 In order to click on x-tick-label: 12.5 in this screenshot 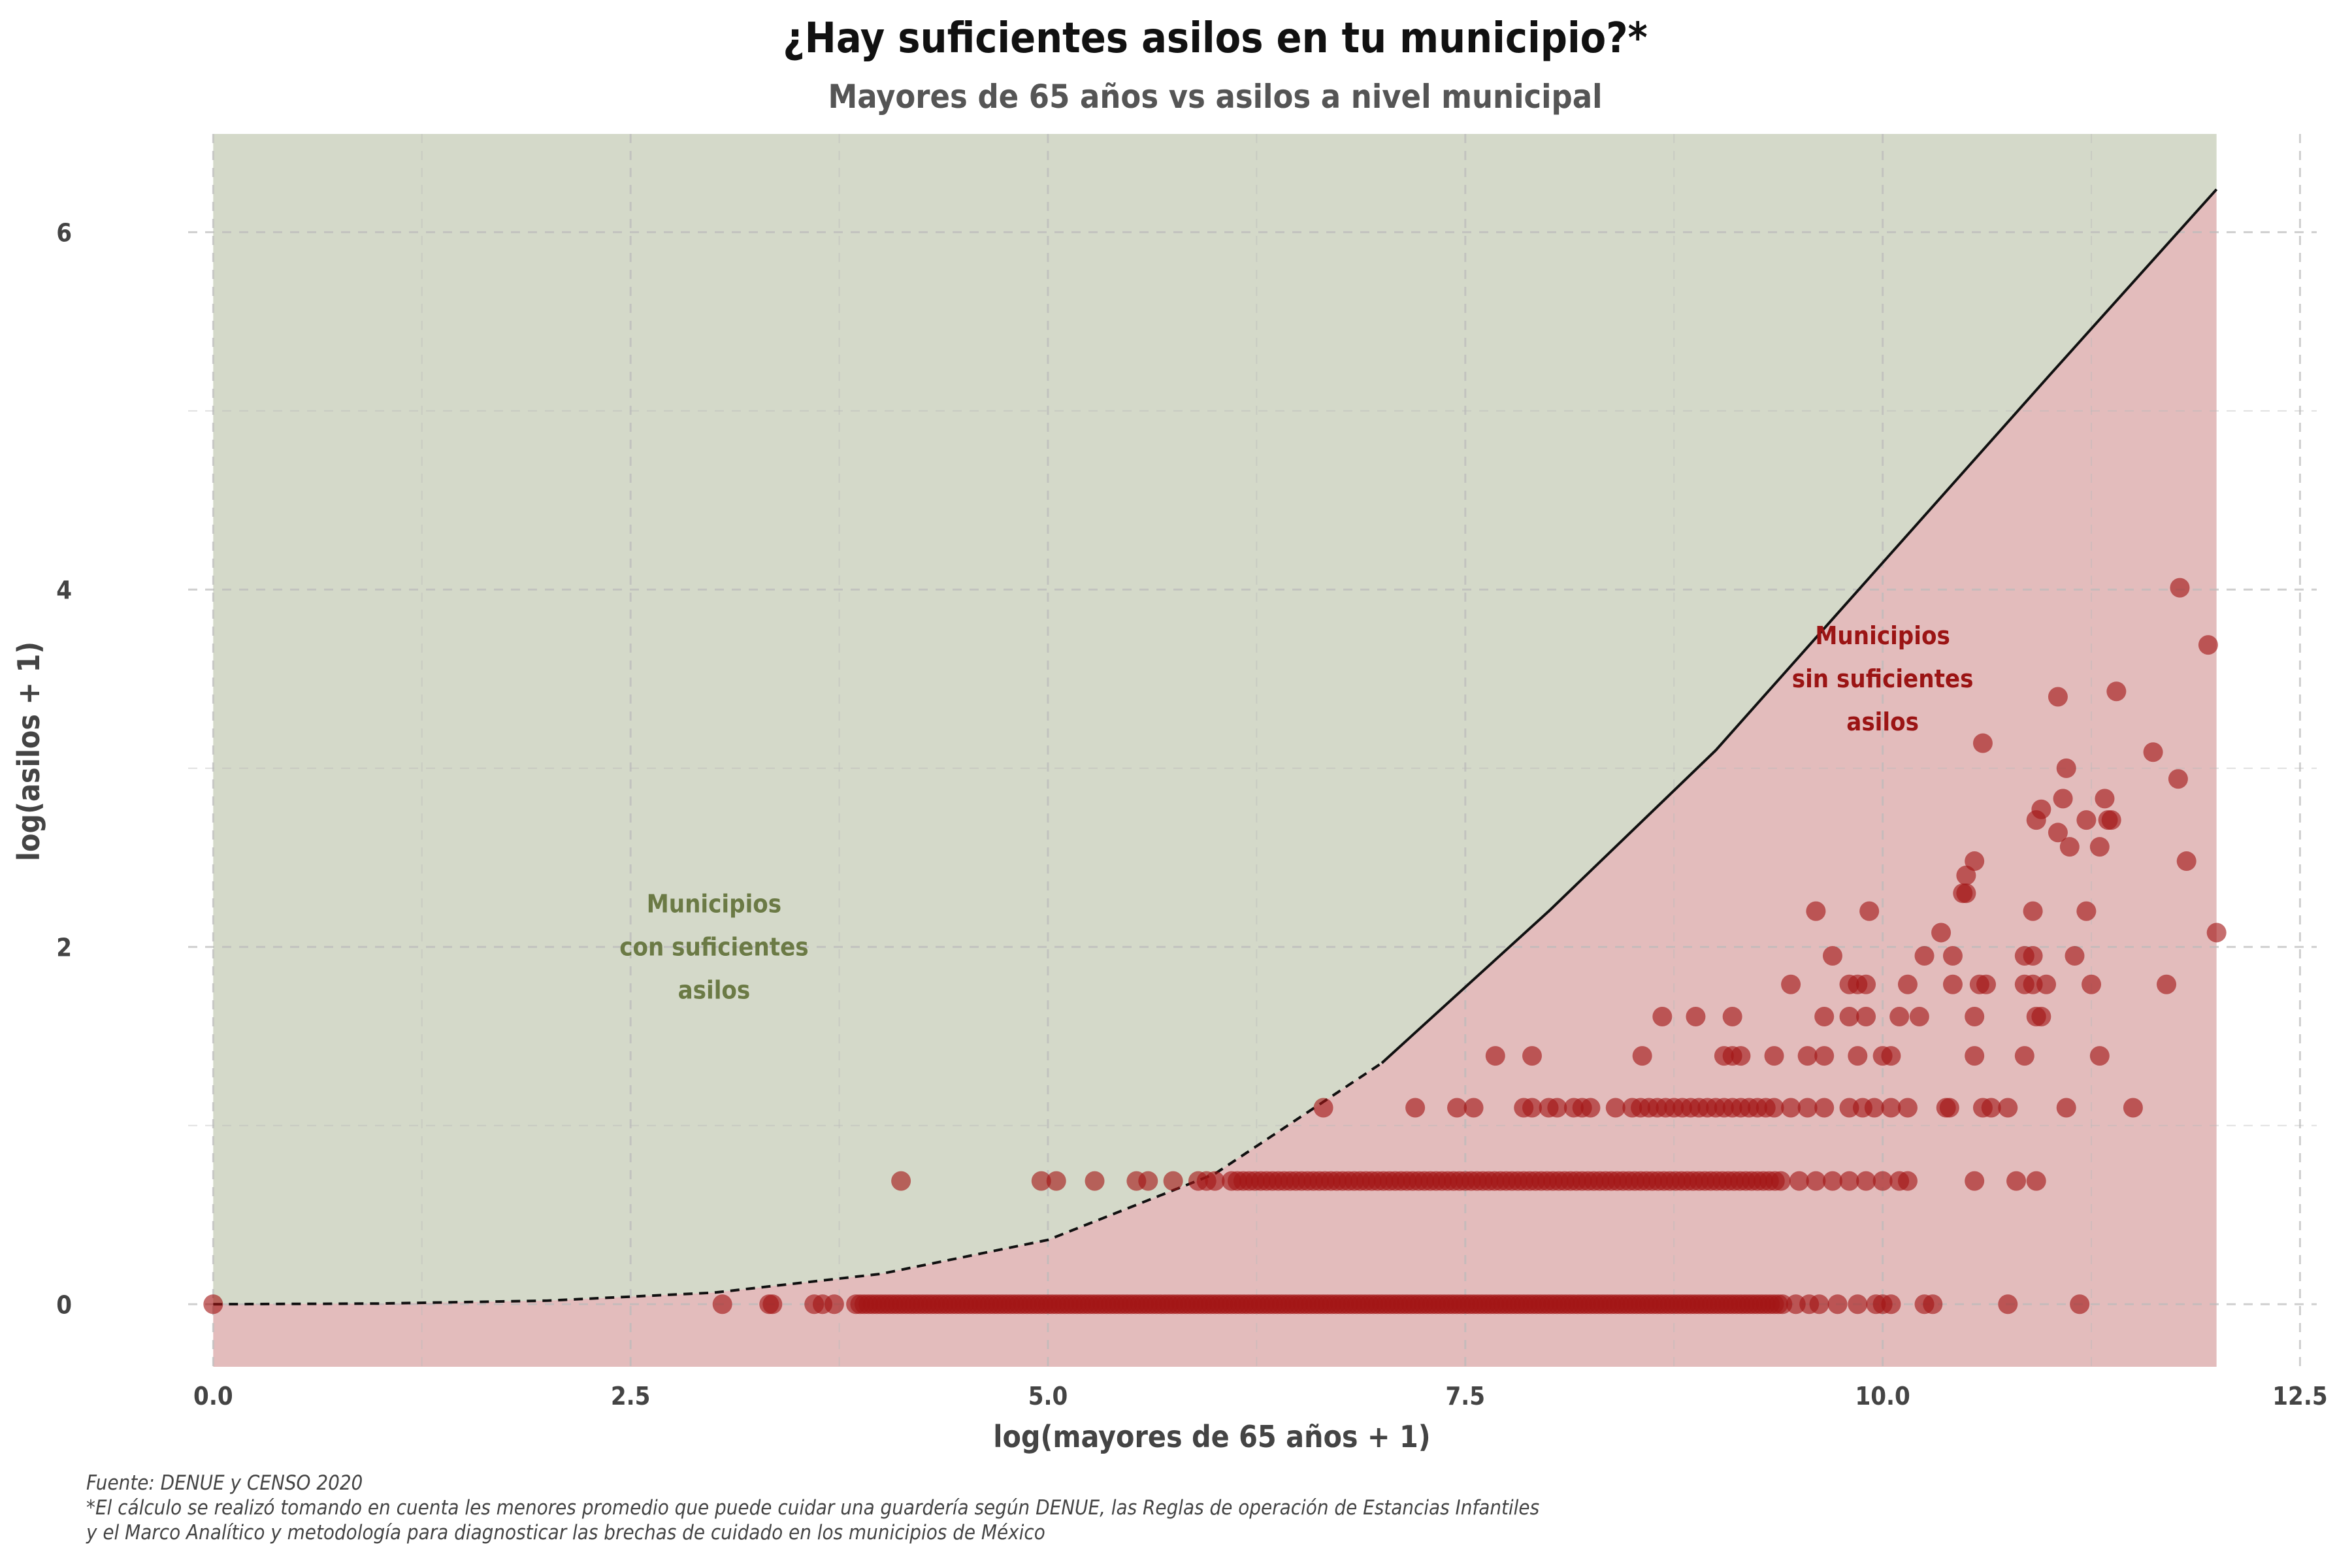, I will do `click(2299, 1396)`.